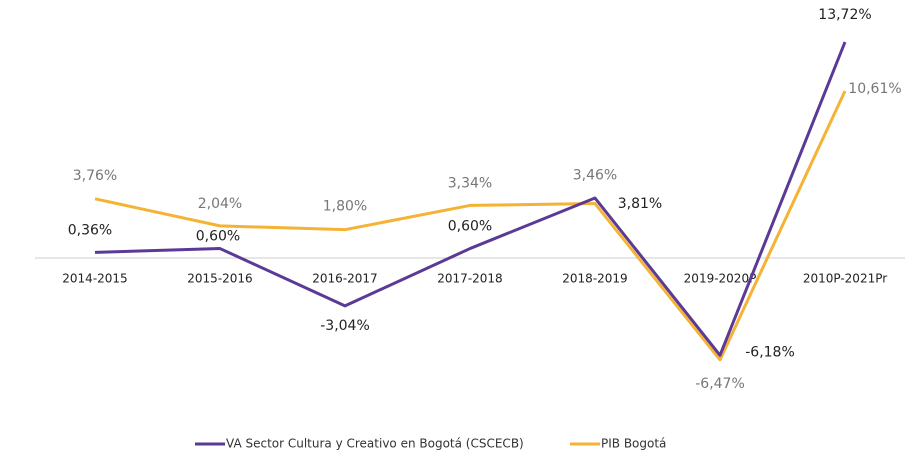  What do you see at coordinates (90, 230) in the screenshot?
I see `data-label: 0,36%` at bounding box center [90, 230].